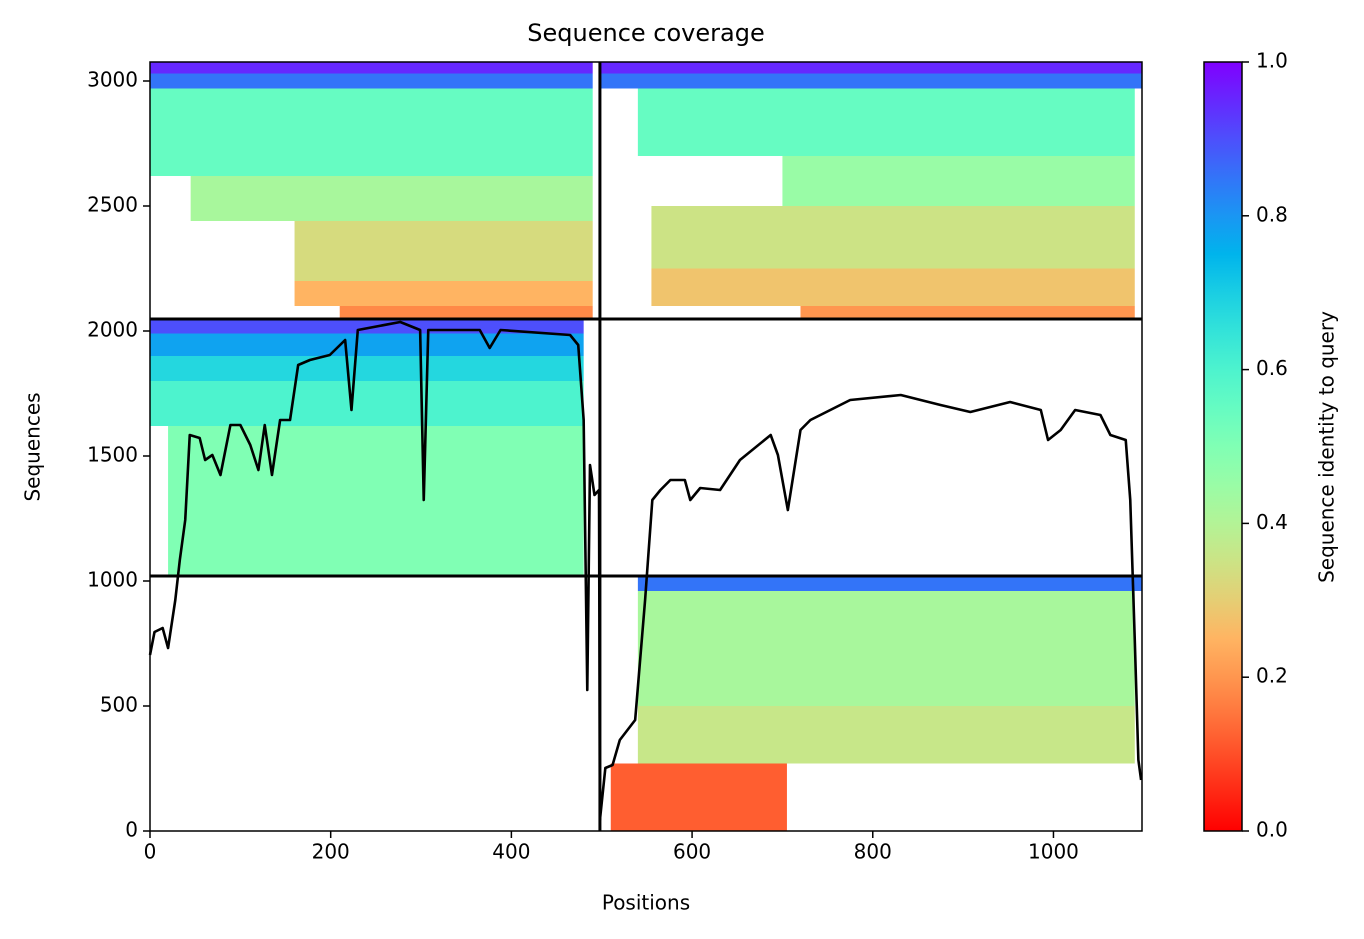 The height and width of the screenshot is (939, 1364). Describe the element at coordinates (1272, 830) in the screenshot. I see `colorbar-tick-label: 0.0` at that location.